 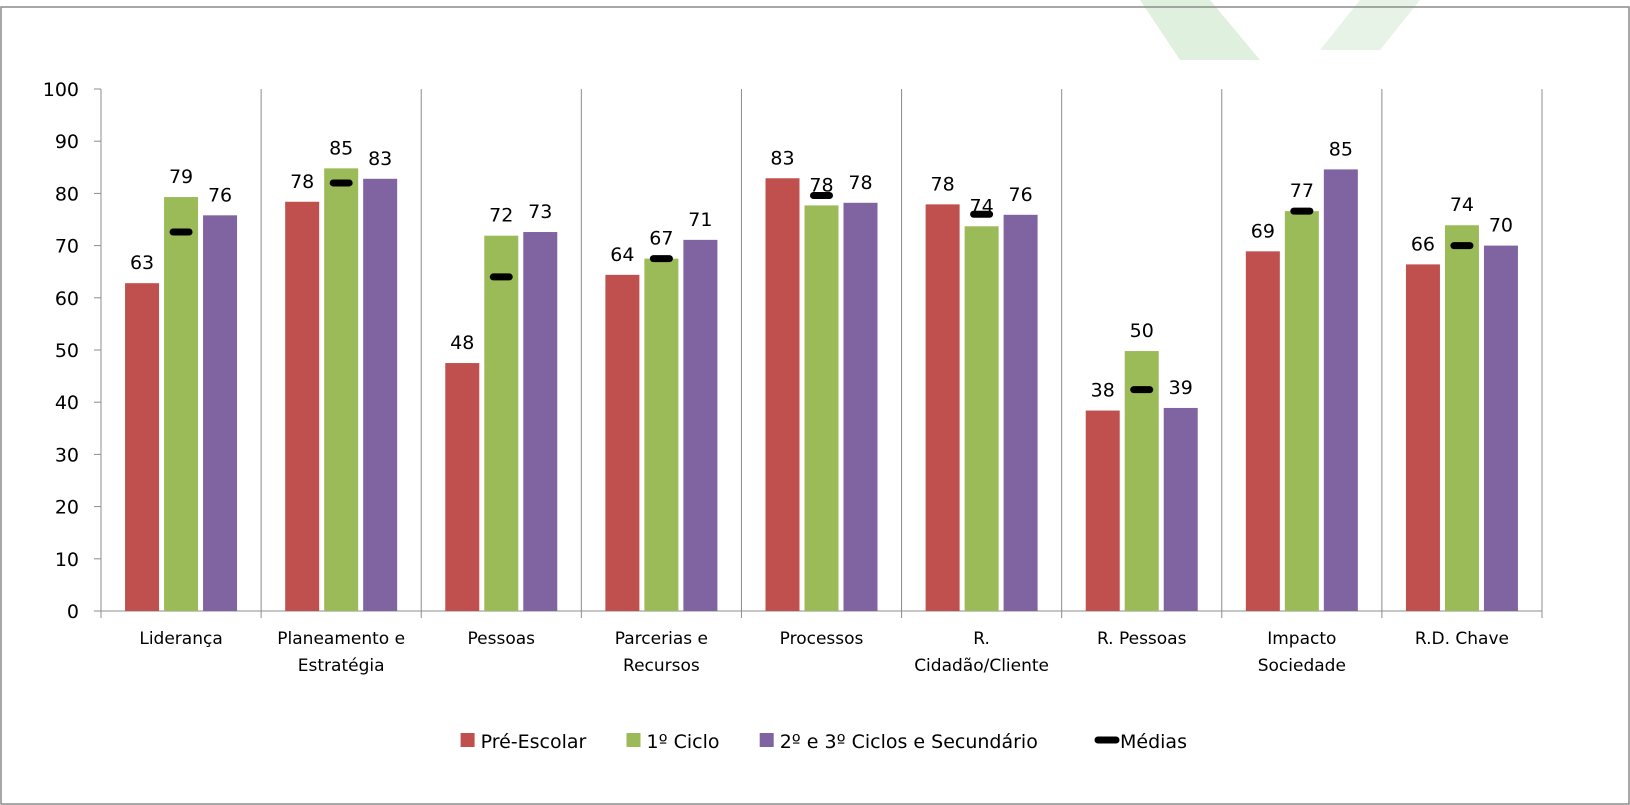 I want to click on x-tick-label: Cidadão/Cliente, so click(x=981, y=666).